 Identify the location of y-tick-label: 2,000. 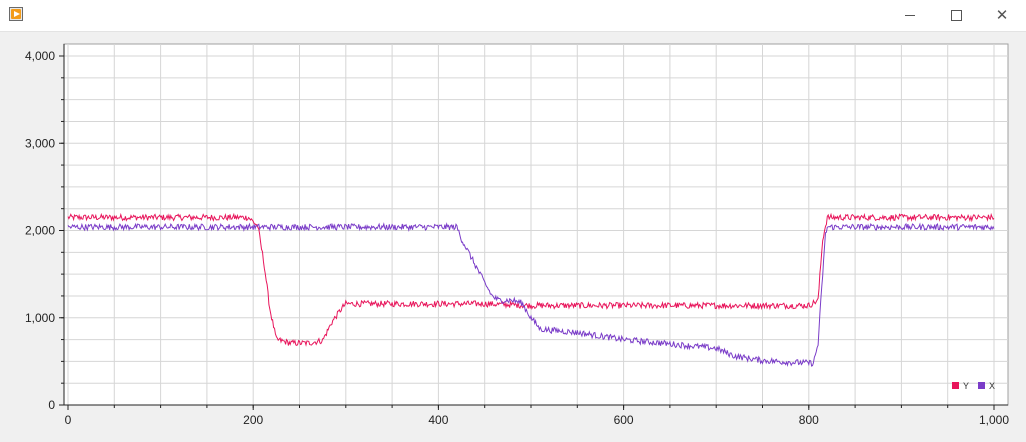
(40, 231).